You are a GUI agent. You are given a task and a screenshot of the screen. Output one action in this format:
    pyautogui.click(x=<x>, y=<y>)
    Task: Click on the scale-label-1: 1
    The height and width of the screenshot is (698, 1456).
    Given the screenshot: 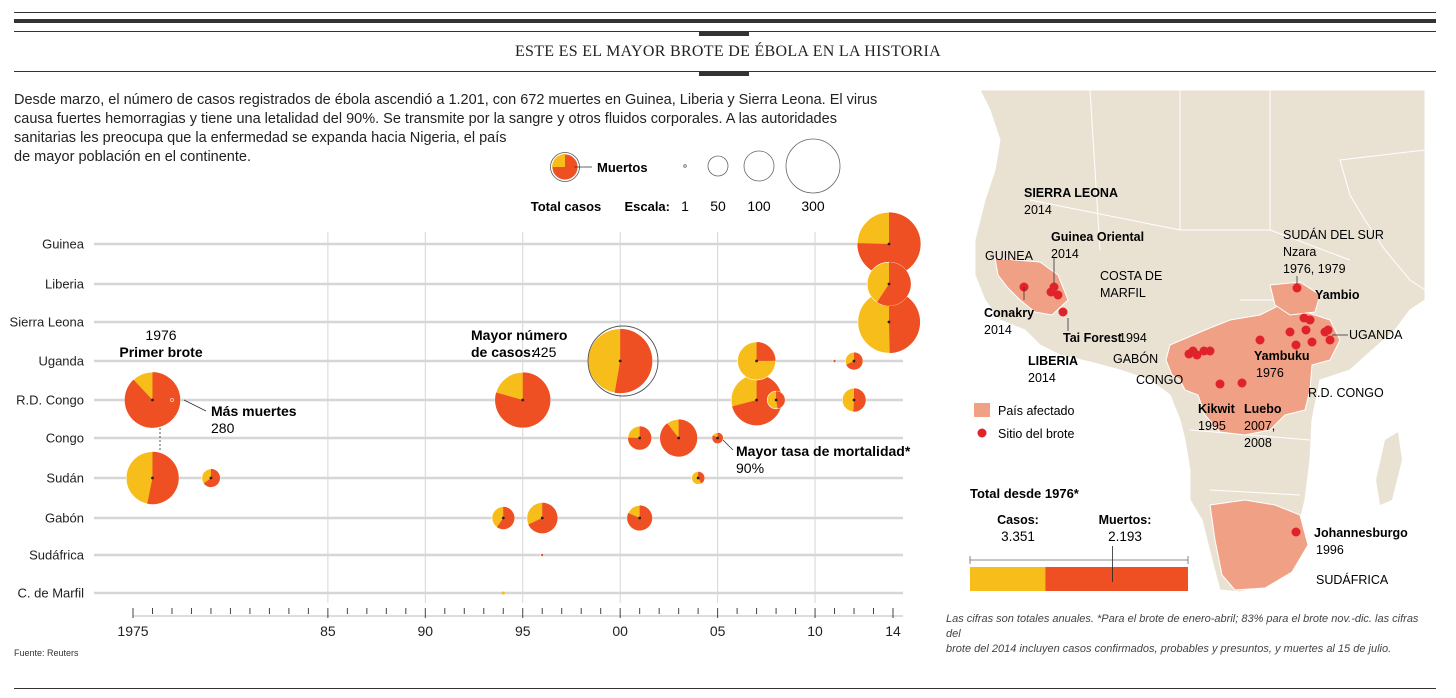 What is the action you would take?
    pyautogui.click(x=685, y=206)
    